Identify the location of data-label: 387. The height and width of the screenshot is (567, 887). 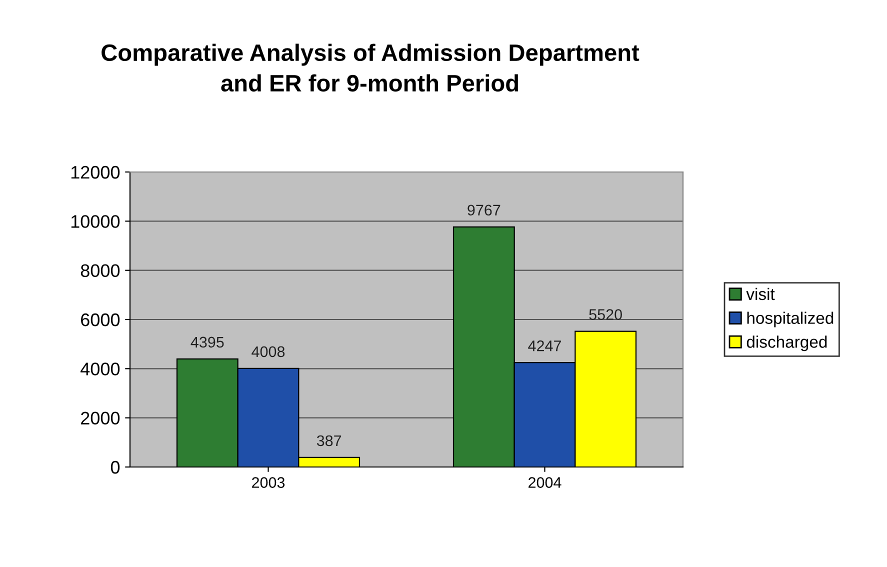
(329, 440).